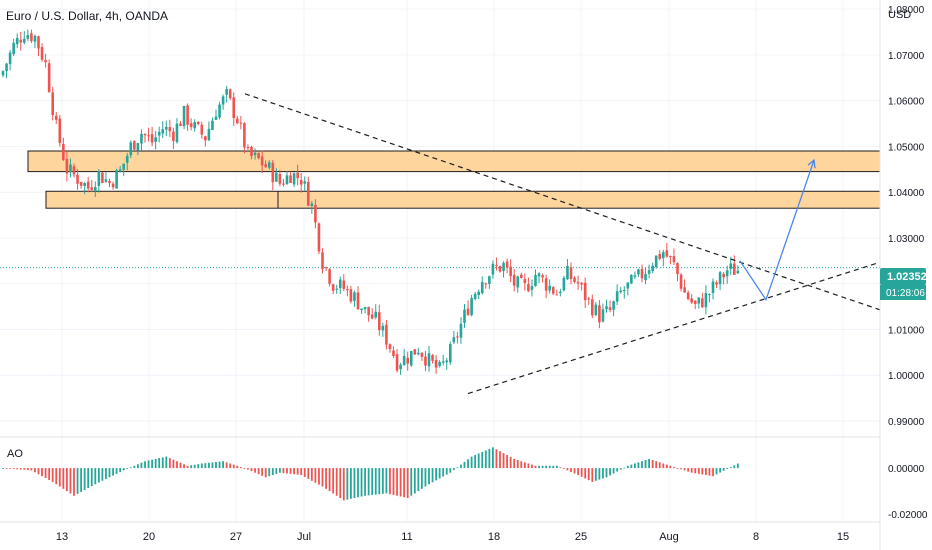 The width and height of the screenshot is (932, 550). I want to click on support-resistance-zones, so click(454, 179).